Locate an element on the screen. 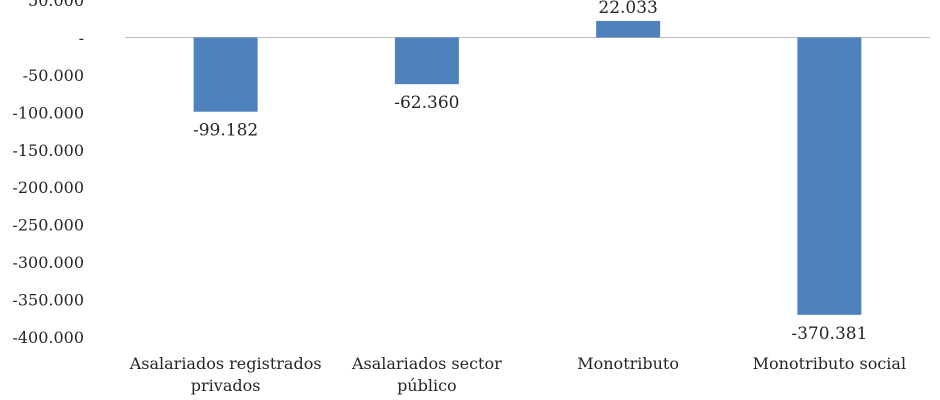 The height and width of the screenshot is (400, 940). y-tick-label: -100.000 is located at coordinates (48, 112).